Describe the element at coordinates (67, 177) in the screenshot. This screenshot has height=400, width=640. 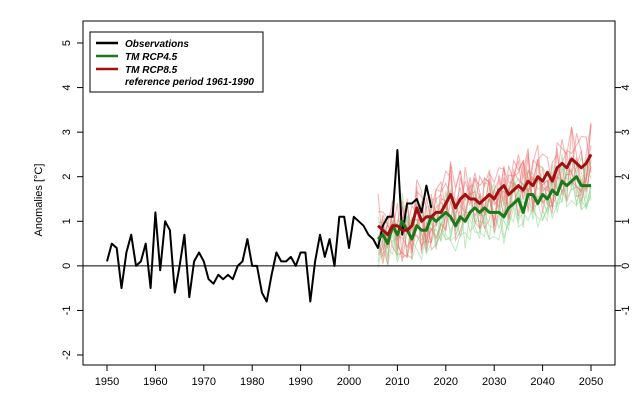
I see `y-tick-label: 2` at that location.